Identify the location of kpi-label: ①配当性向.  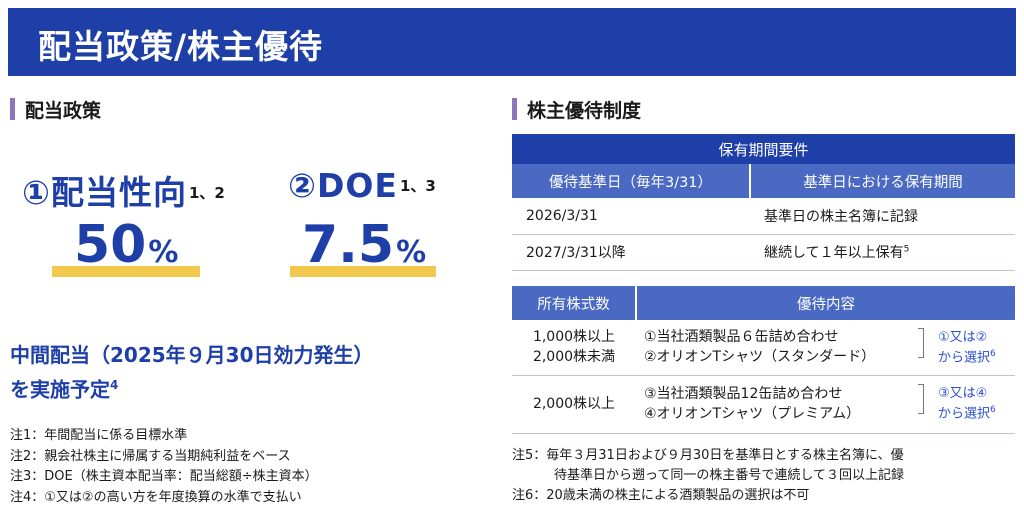
(104, 192).